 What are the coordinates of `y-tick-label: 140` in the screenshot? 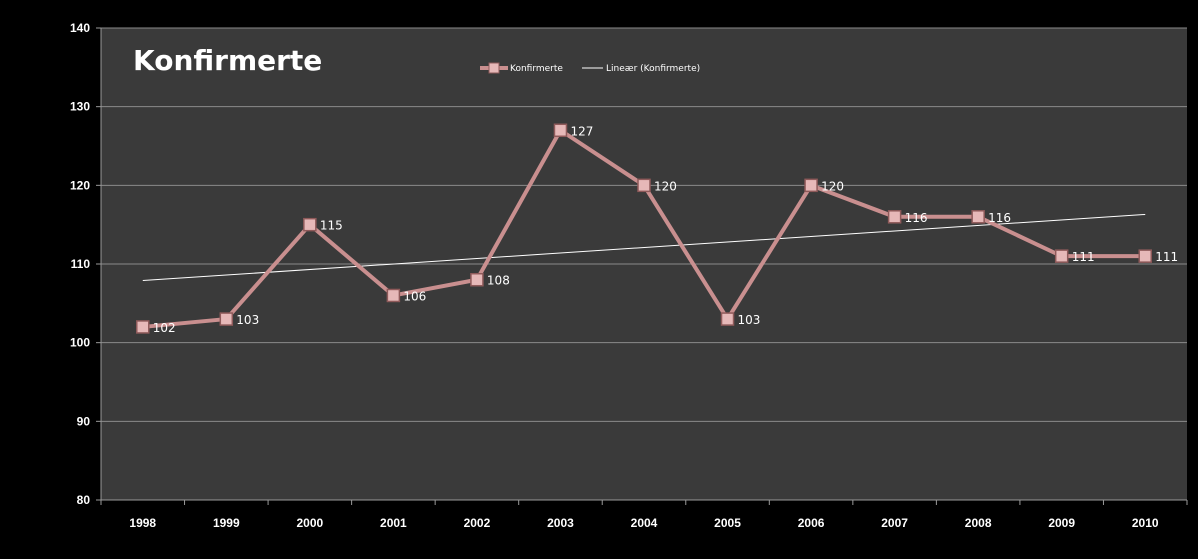 It's located at (80, 28).